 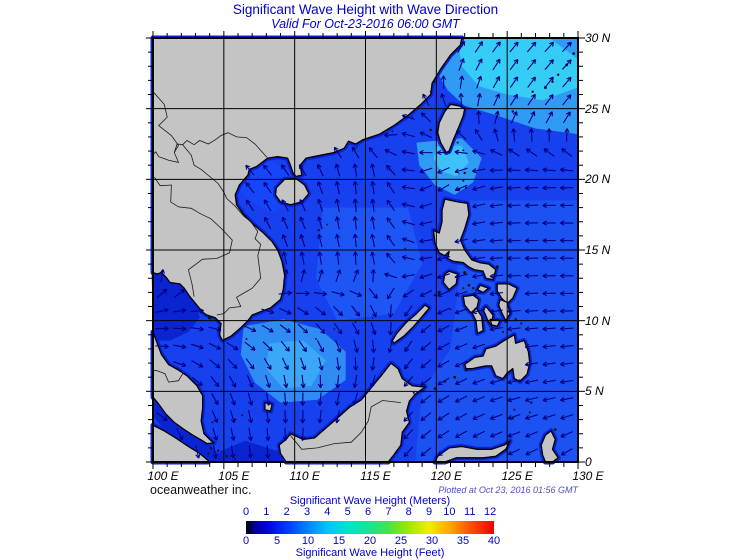 I want to click on colorbar-feet-tick: 25, so click(x=401, y=541).